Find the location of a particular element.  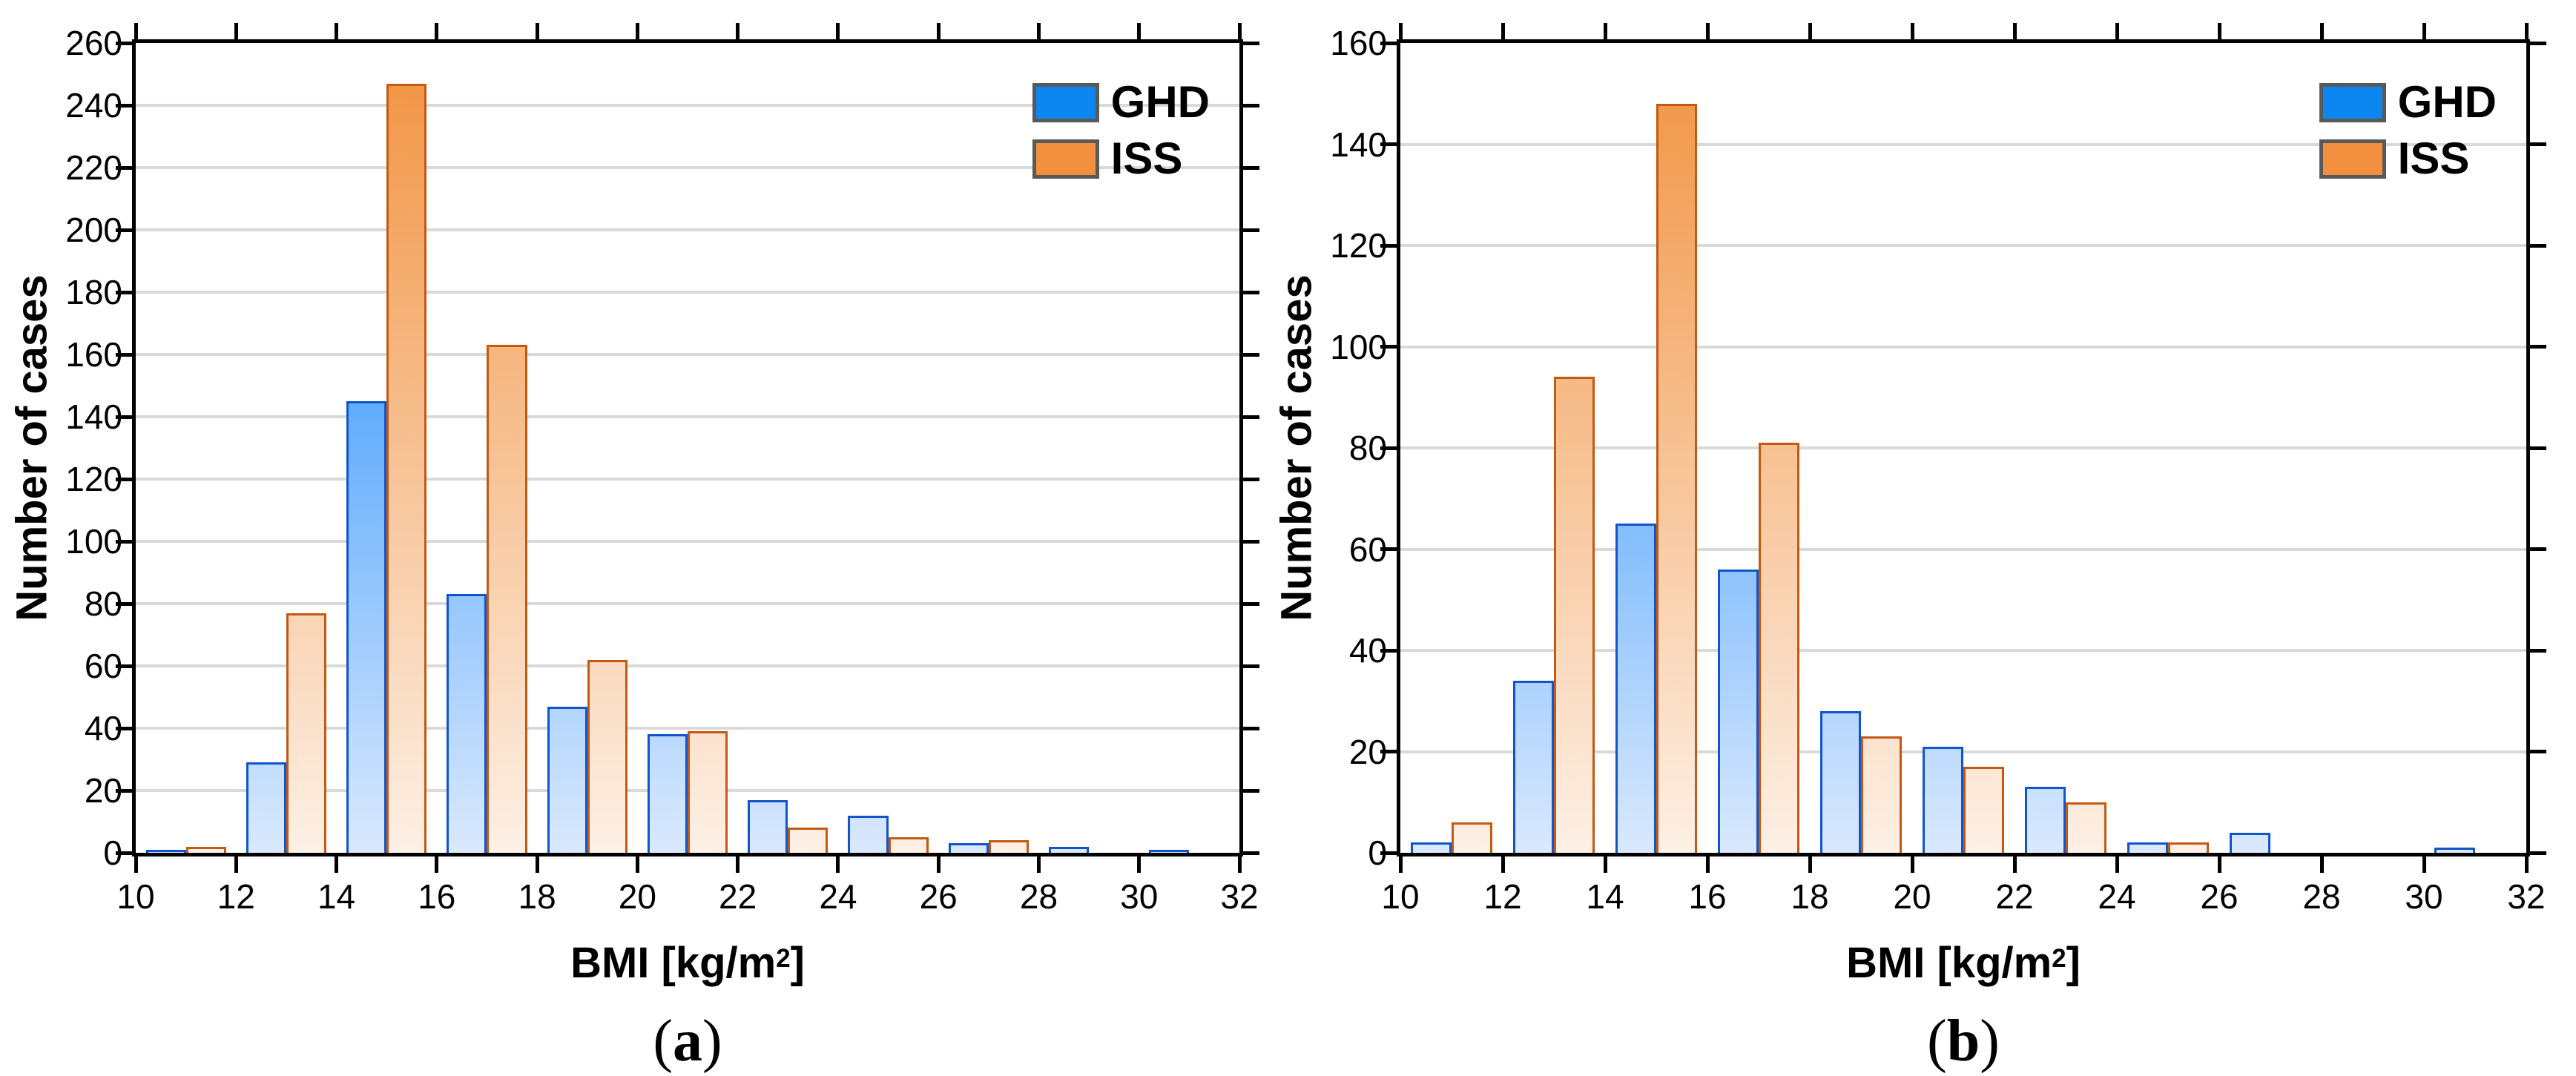

x-tick-label: 10 is located at coordinates (135, 897).